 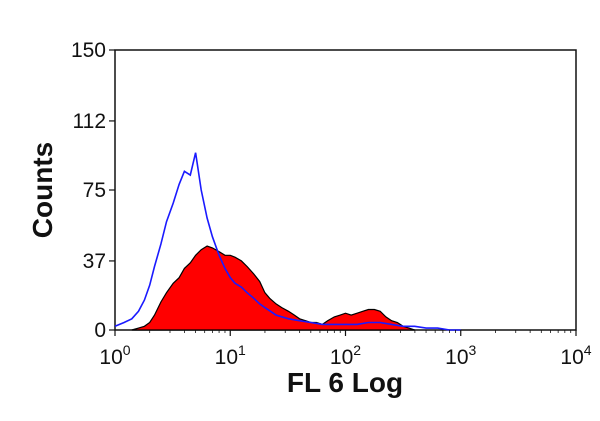 I want to click on y-axis-title: Counts, so click(x=42, y=190).